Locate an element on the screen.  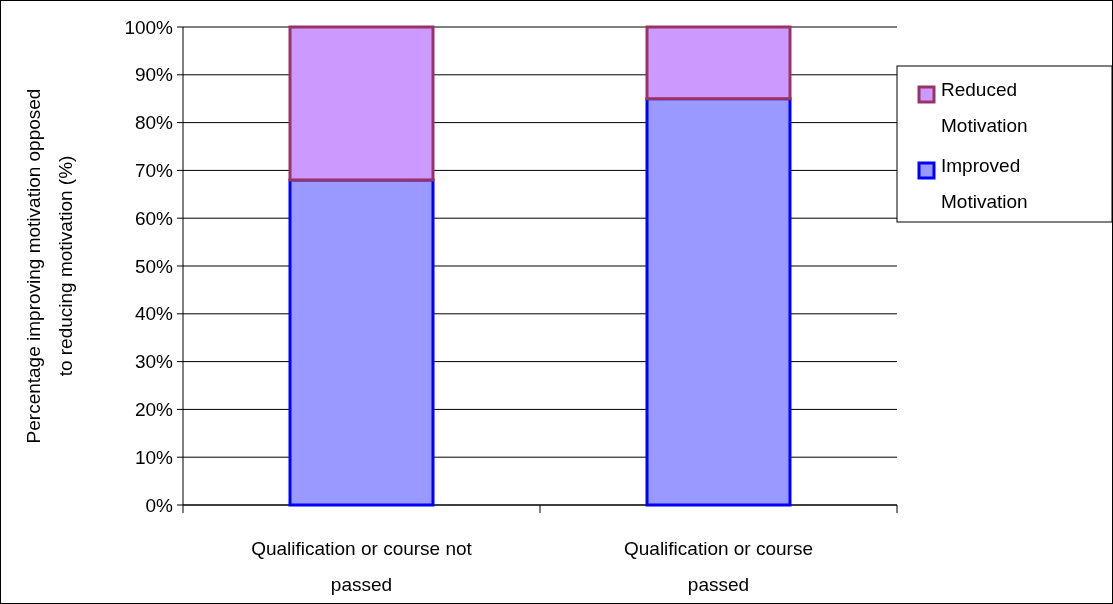
y-tick-label: 60% is located at coordinates (154, 218).